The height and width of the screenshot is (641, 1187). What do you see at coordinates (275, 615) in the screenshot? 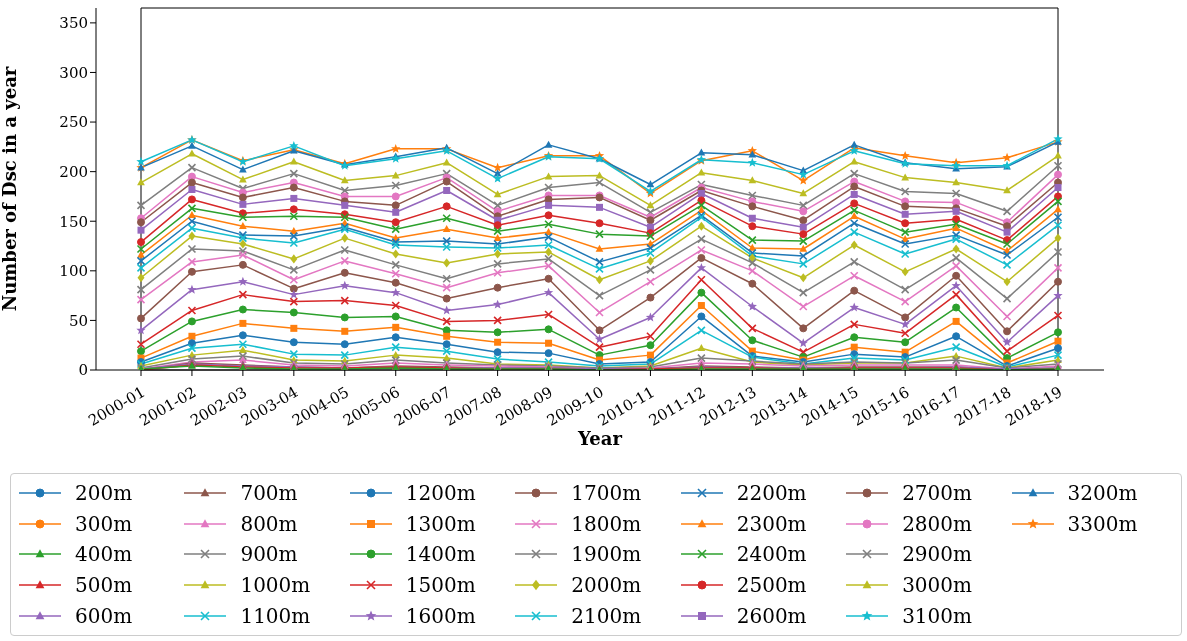
I see `legend-label: 1100m` at bounding box center [275, 615].